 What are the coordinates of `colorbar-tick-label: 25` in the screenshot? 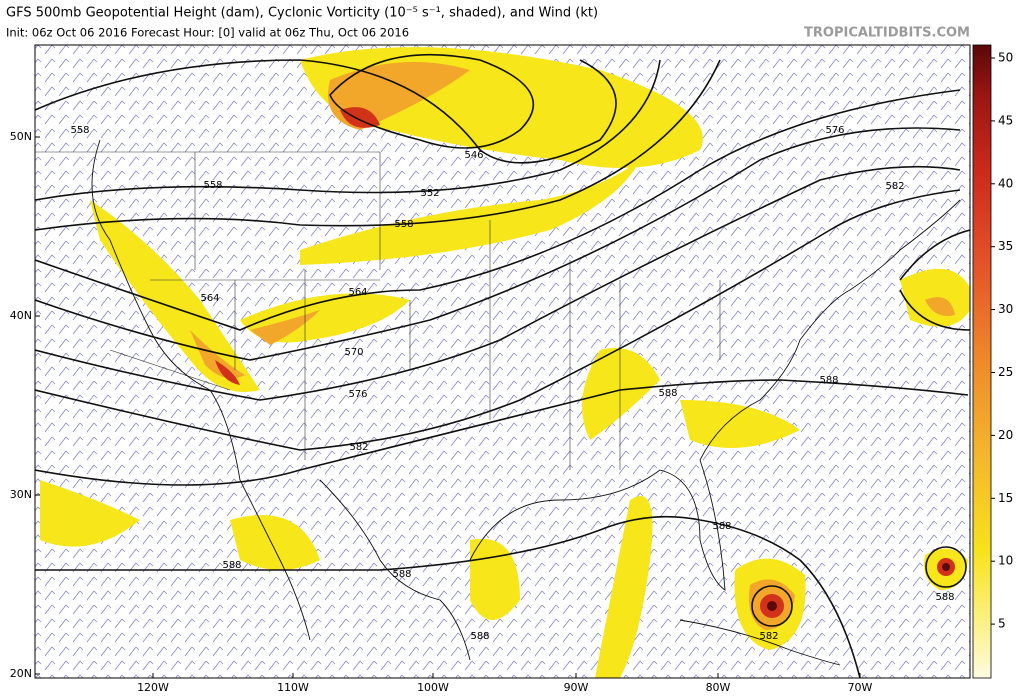 It's located at (1005, 372).